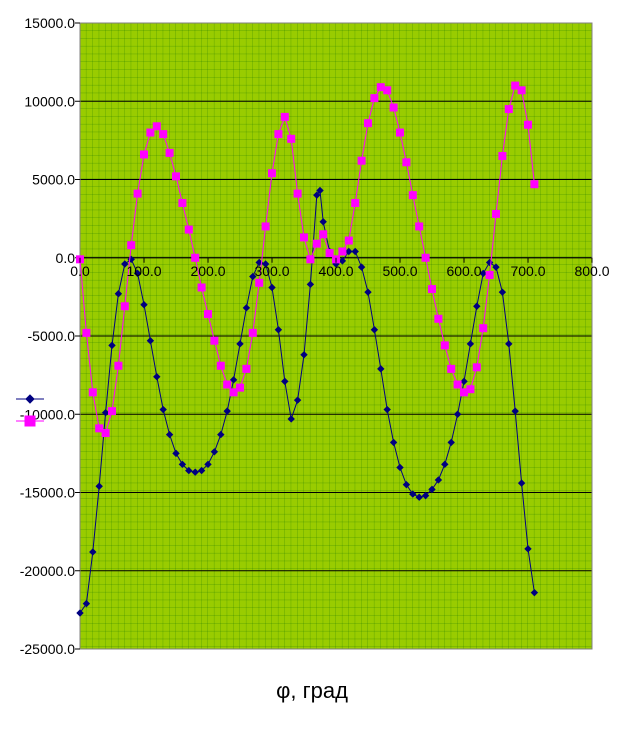 The height and width of the screenshot is (729, 624). Describe the element at coordinates (312, 690) in the screenshot. I see `x-axis-title: φ, град` at that location.